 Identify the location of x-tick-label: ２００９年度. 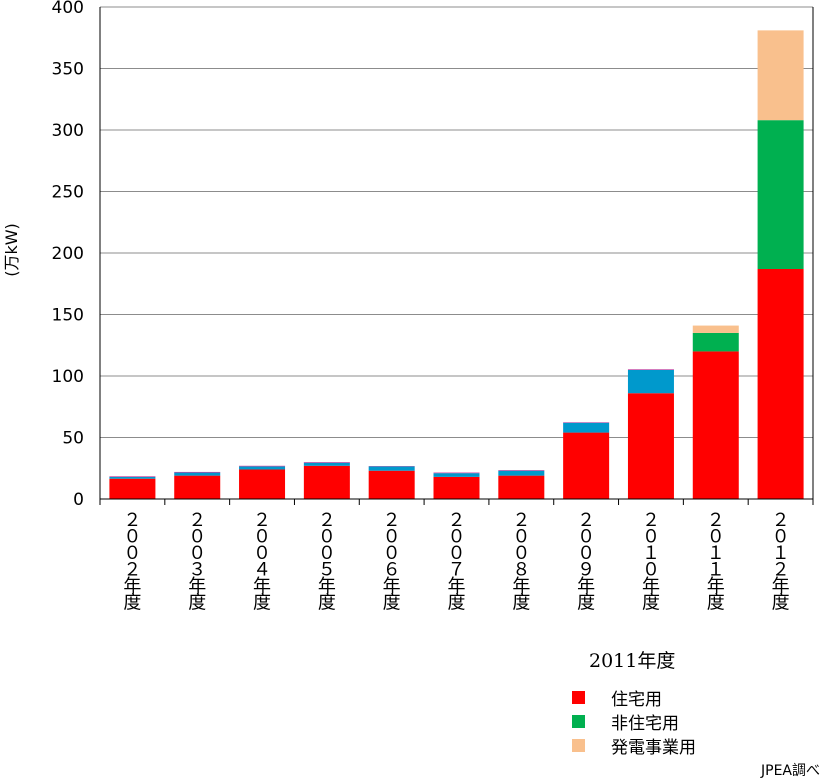
(586, 562).